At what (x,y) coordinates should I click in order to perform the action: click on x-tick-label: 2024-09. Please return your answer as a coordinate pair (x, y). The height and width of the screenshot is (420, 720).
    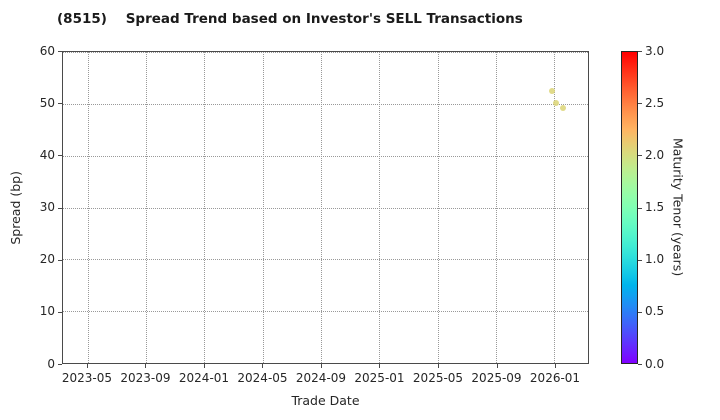
    Looking at the image, I should click on (321, 378).